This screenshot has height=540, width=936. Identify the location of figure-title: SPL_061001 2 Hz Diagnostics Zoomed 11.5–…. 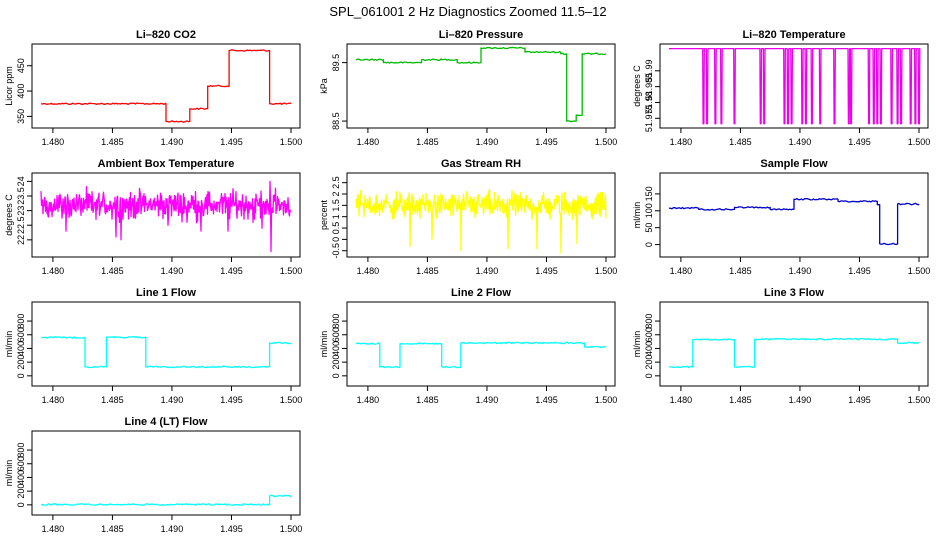
(467, 11).